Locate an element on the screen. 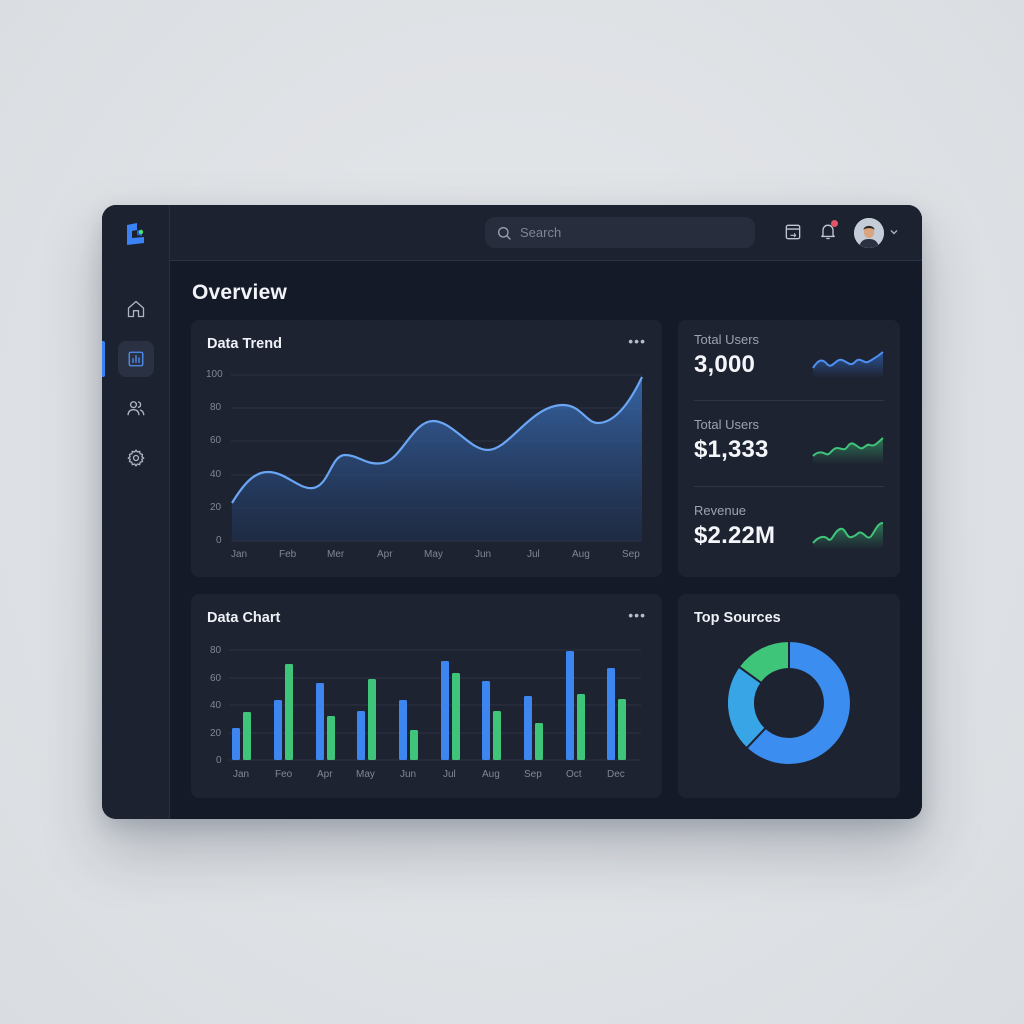  stat-revenue: Revenue $2.22M is located at coordinates (734, 526).